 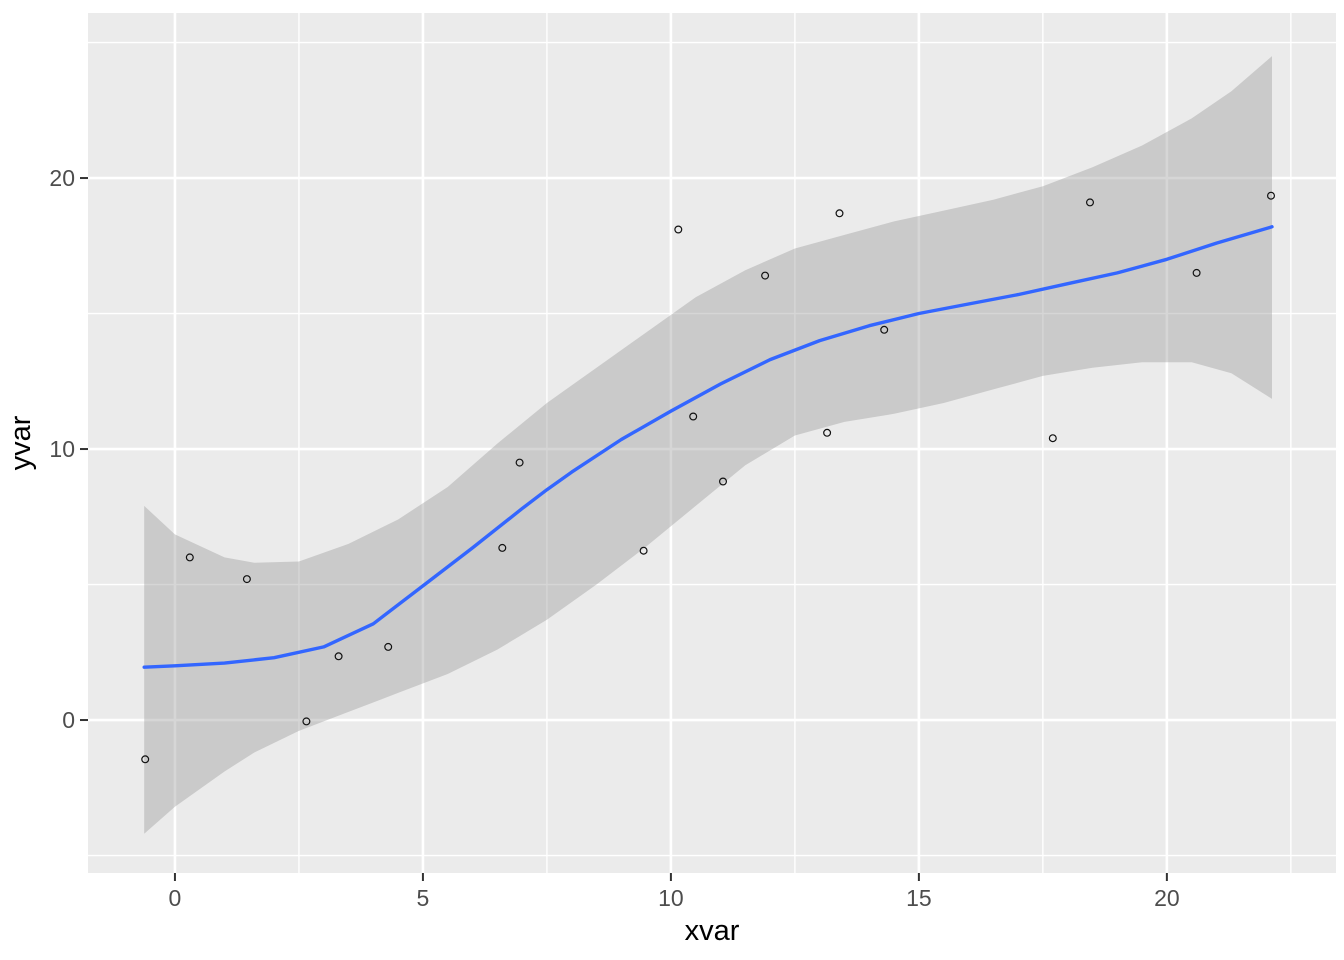 I want to click on x-tick-label: 0, so click(x=175, y=898).